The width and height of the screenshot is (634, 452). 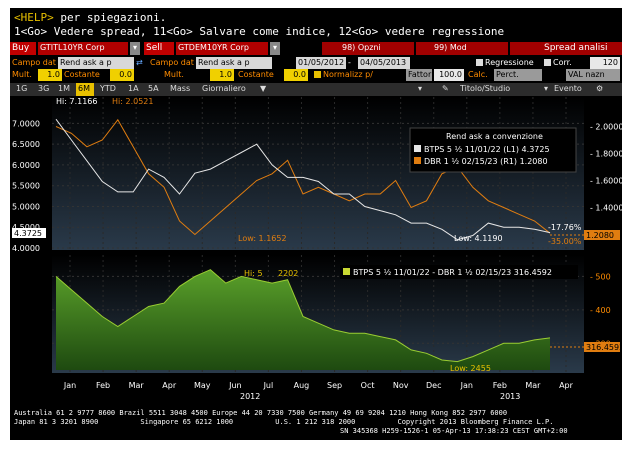 I want to click on swap-icon: ⇄, so click(x=139, y=62).